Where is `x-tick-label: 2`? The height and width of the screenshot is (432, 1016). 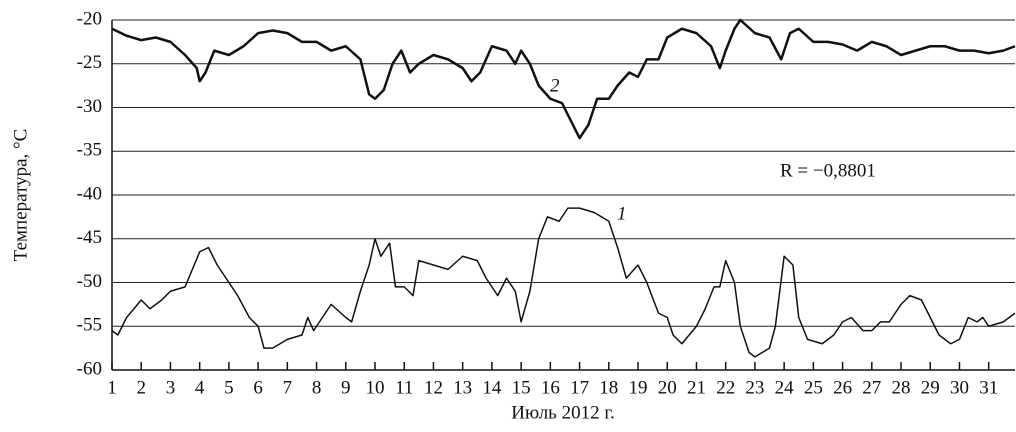 x-tick-label: 2 is located at coordinates (141, 387).